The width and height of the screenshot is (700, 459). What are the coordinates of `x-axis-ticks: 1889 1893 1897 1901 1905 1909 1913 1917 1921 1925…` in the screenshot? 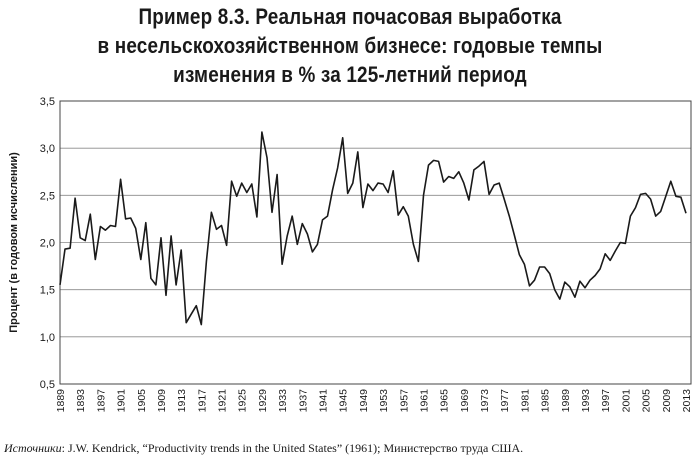 It's located at (374, 401).